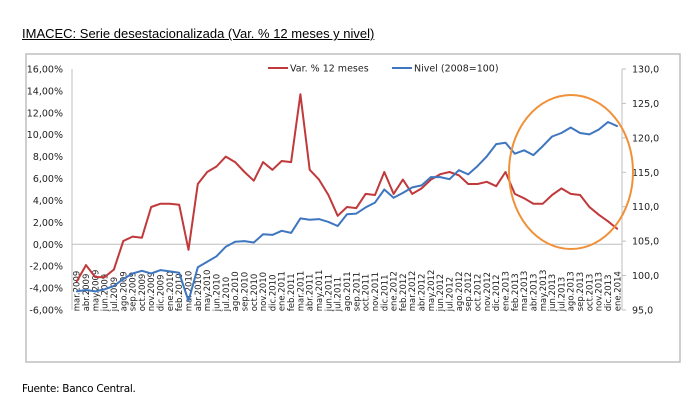 This screenshot has height=417, width=693. I want to click on highlight-circle, so click(571, 172).